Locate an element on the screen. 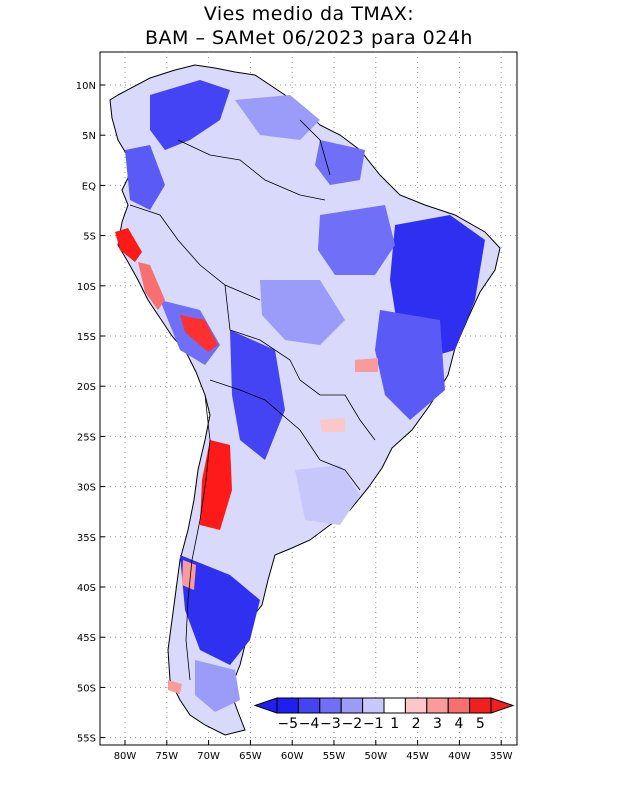  border-paraguay is located at coordinates (337, 410).